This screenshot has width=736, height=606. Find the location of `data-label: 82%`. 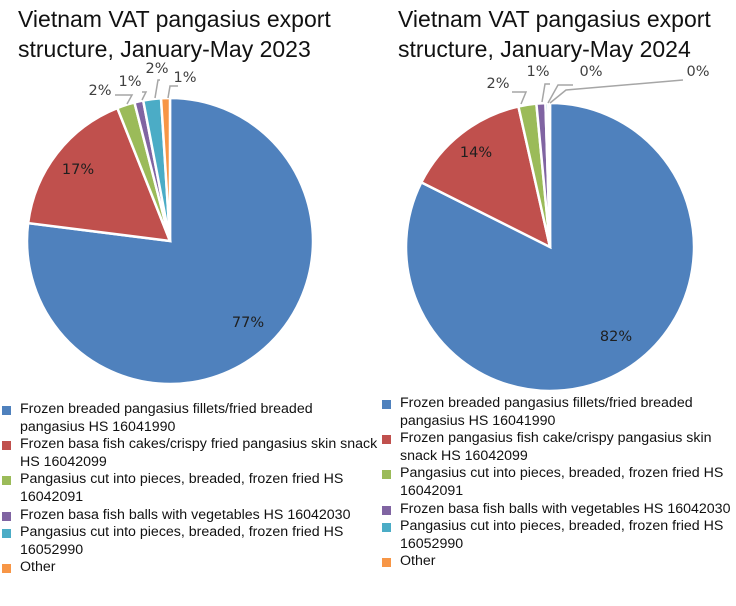

data-label: 82% is located at coordinates (616, 337).